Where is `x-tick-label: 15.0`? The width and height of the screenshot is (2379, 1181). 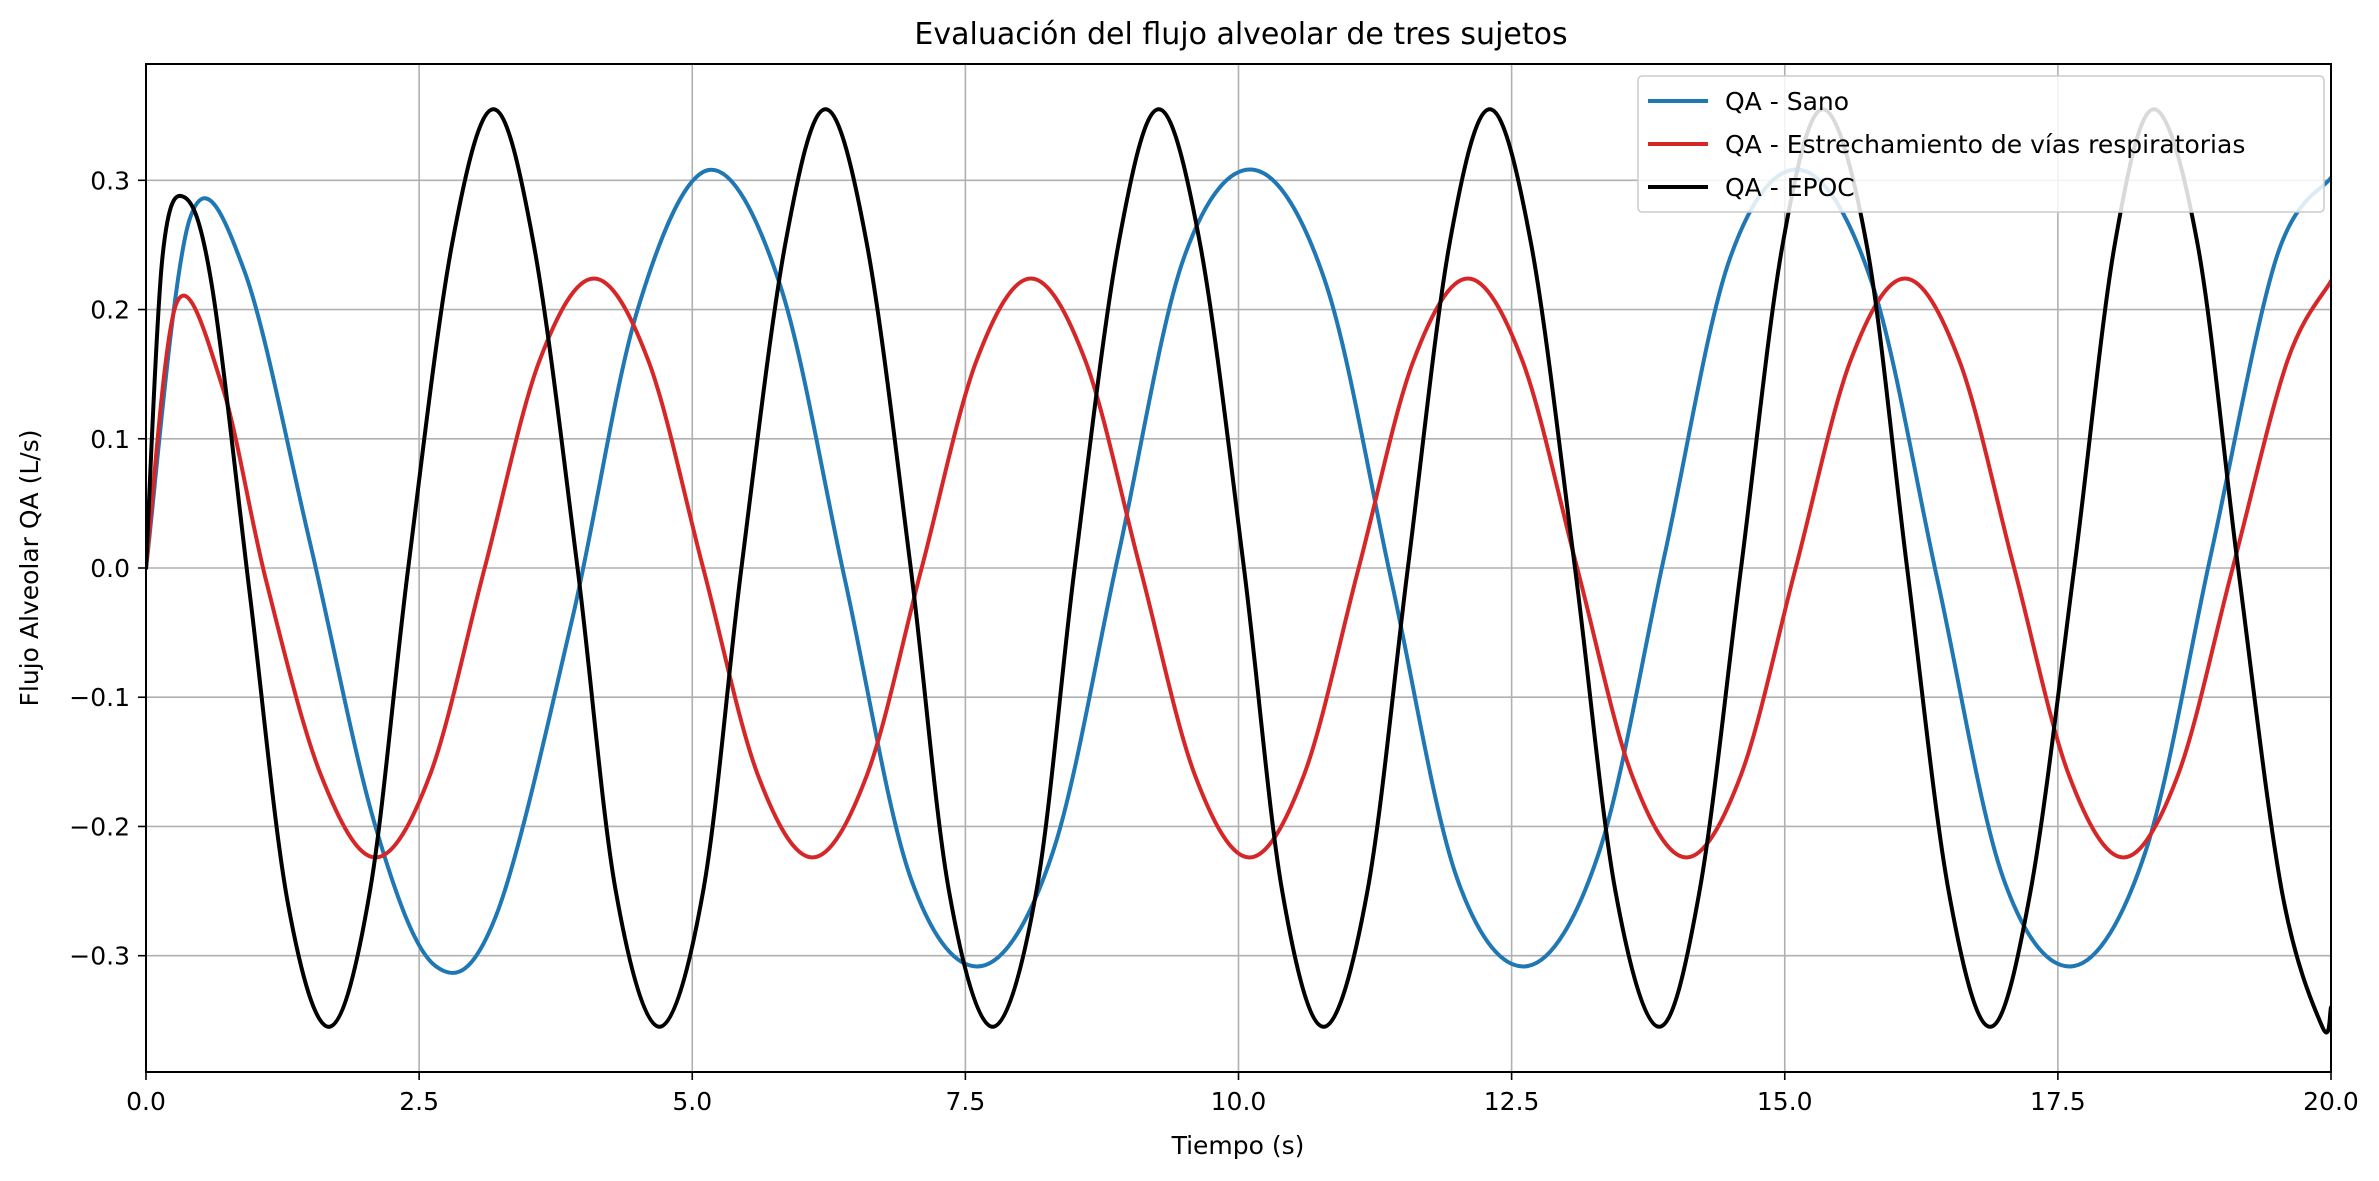
x-tick-label: 15.0 is located at coordinates (1785, 1101).